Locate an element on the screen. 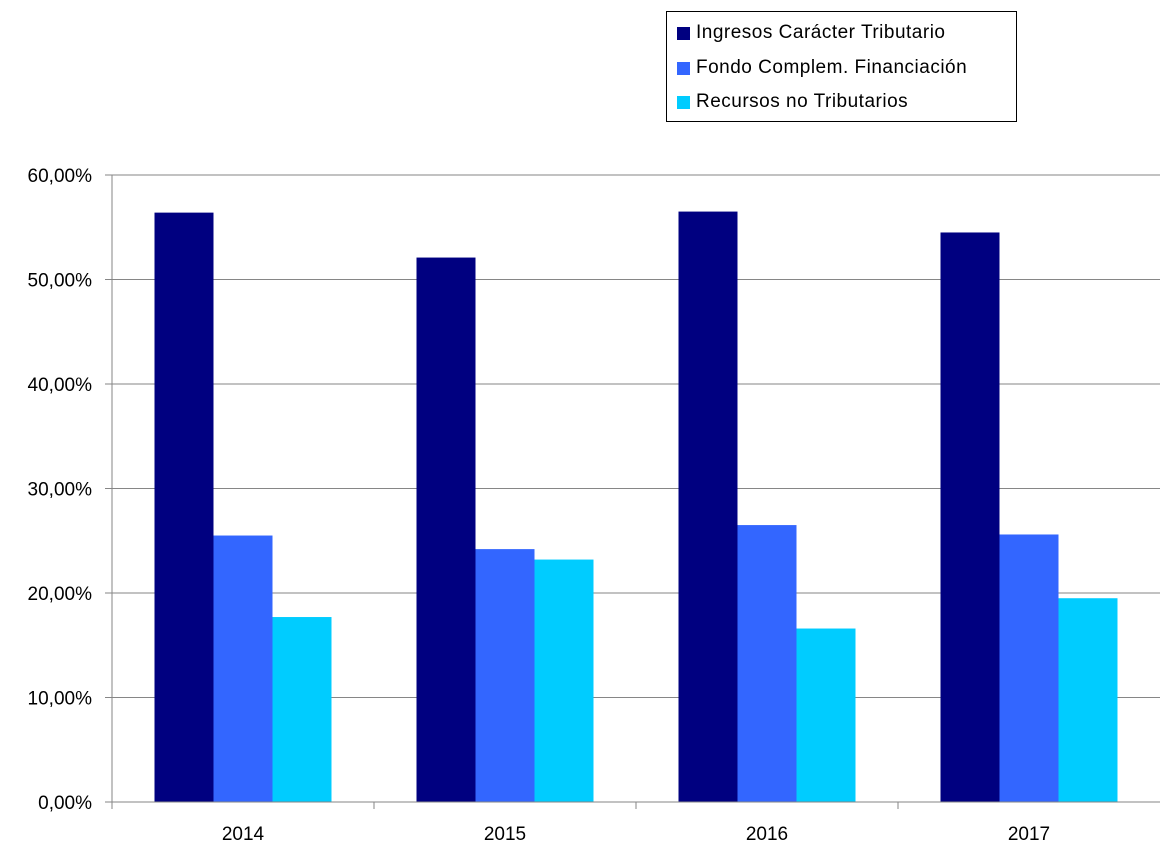 Image resolution: width=1160 pixels, height=849 pixels. y-tick-label: 0,00% is located at coordinates (65, 803).